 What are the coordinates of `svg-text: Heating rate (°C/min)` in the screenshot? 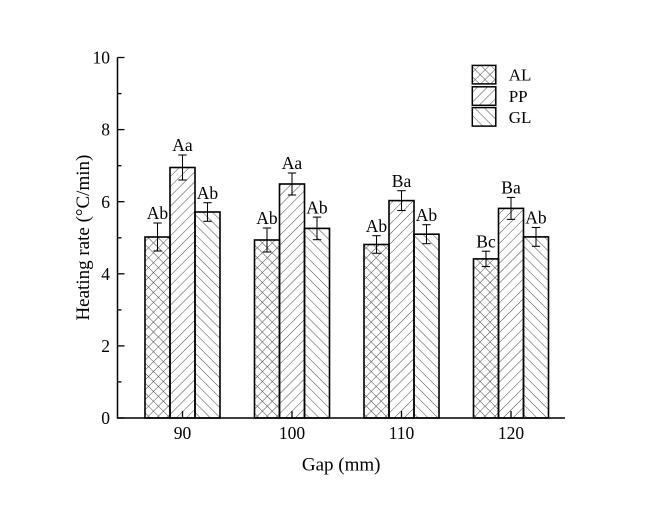 It's located at (83, 238).